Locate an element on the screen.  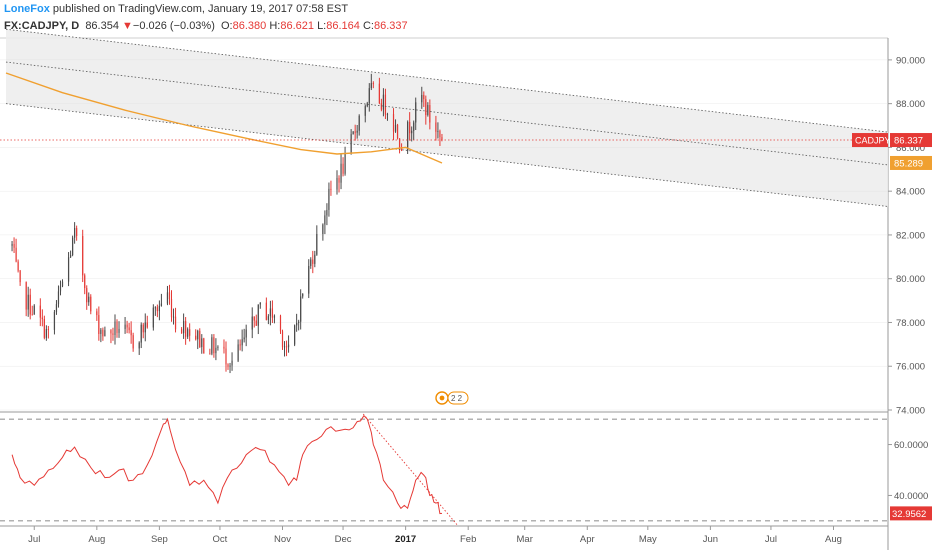
event-marker-icon: 2 2 is located at coordinates (452, 398).